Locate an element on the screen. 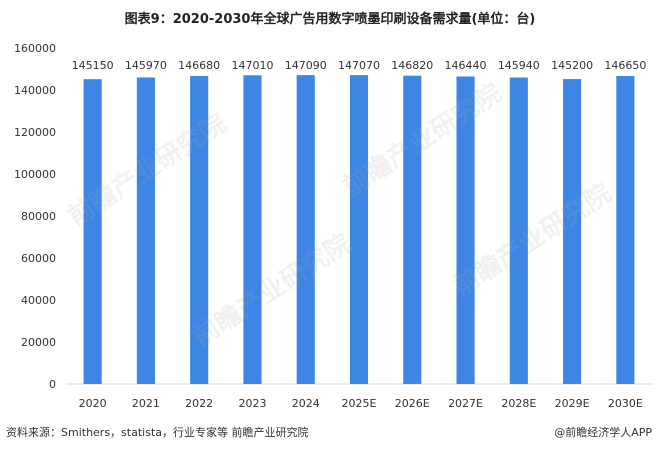 Image resolution: width=660 pixels, height=449 pixels. x-tick-label: 2025E is located at coordinates (359, 403).